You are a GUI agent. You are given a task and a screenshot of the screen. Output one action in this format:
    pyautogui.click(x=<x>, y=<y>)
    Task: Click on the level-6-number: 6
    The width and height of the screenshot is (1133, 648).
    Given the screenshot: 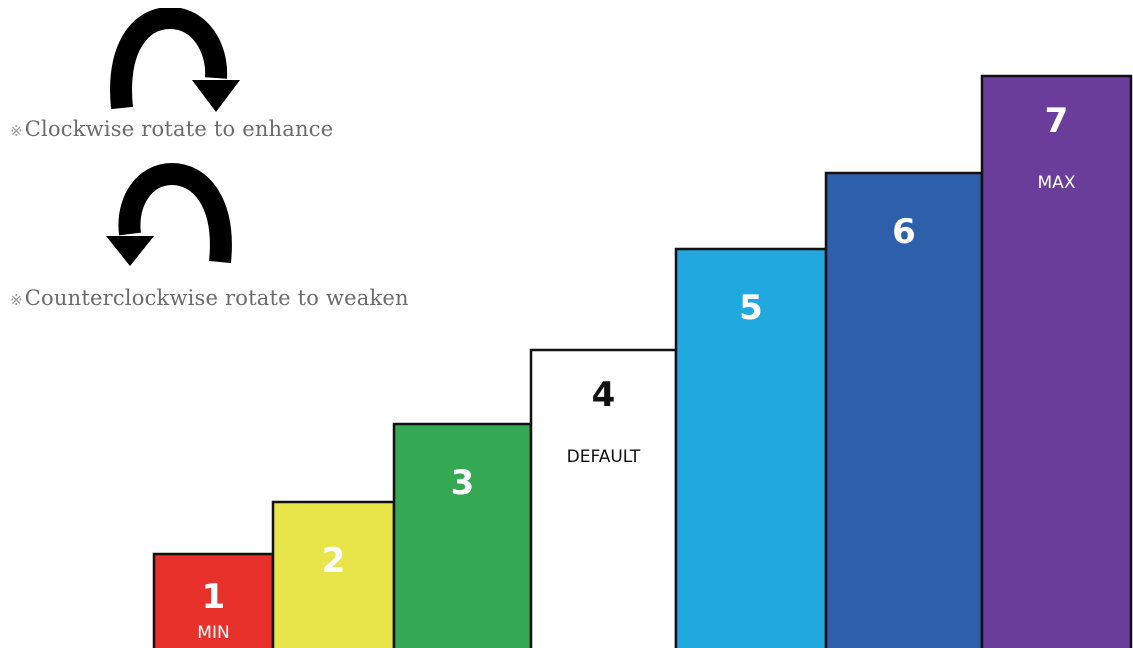 What is the action you would take?
    pyautogui.click(x=904, y=232)
    